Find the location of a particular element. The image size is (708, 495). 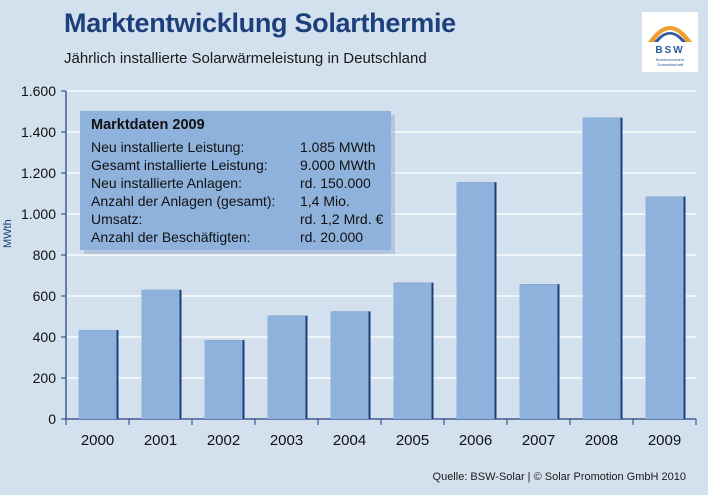

market-data-row: Neu installierte Anlagen: rd. 150.000 is located at coordinates (241, 184).